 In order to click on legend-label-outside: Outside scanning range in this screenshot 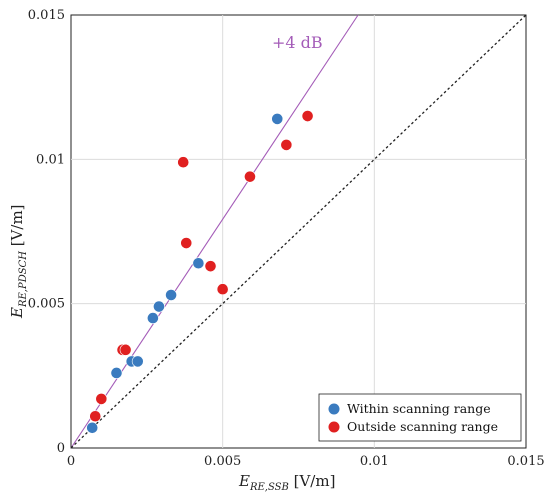, I will do `click(422, 426)`.